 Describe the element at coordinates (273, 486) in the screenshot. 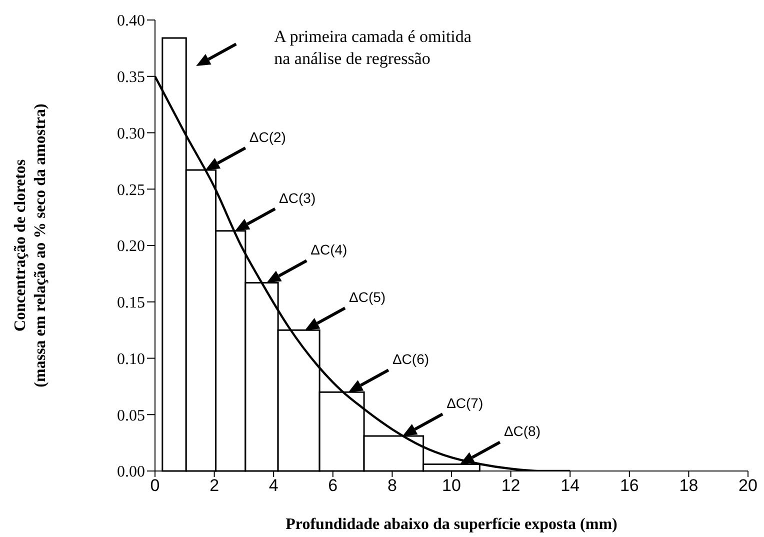

I see `x-tick-label: 4` at that location.